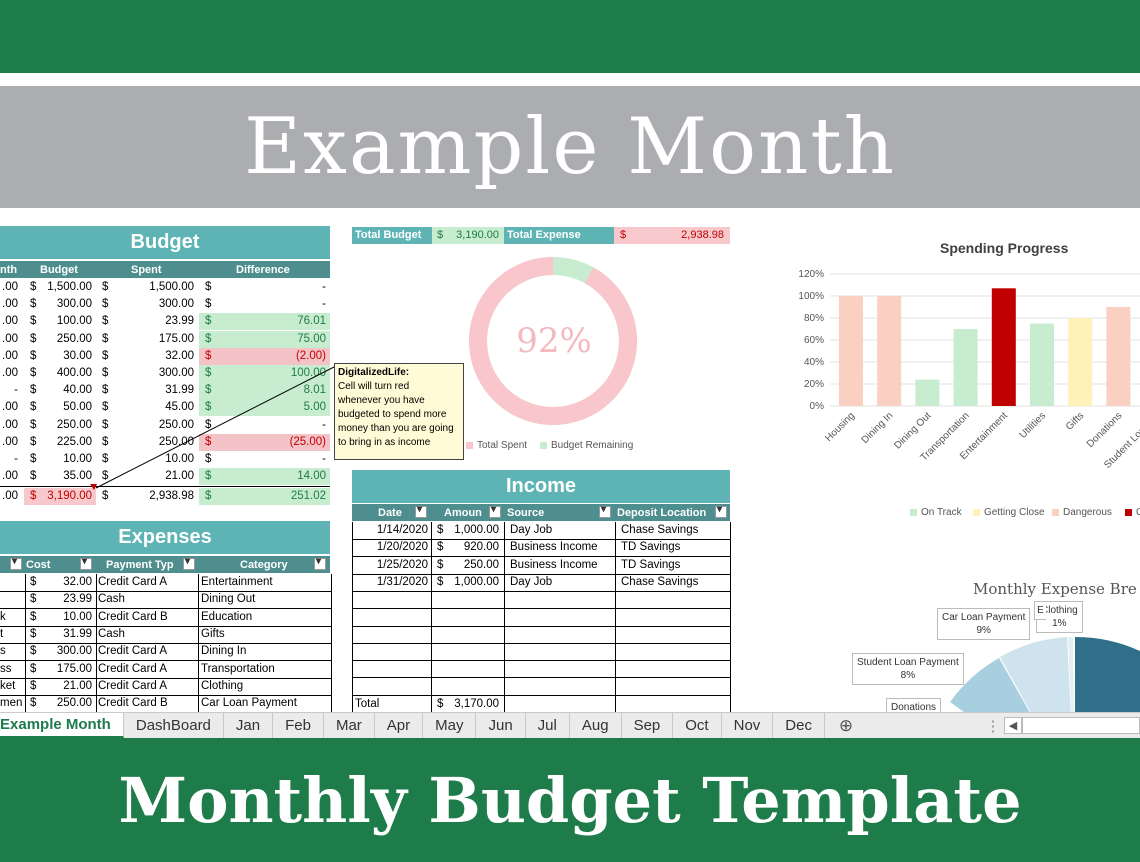 This screenshot has width=1140, height=862. I want to click on x-tick-label: Housing, so click(840, 427).